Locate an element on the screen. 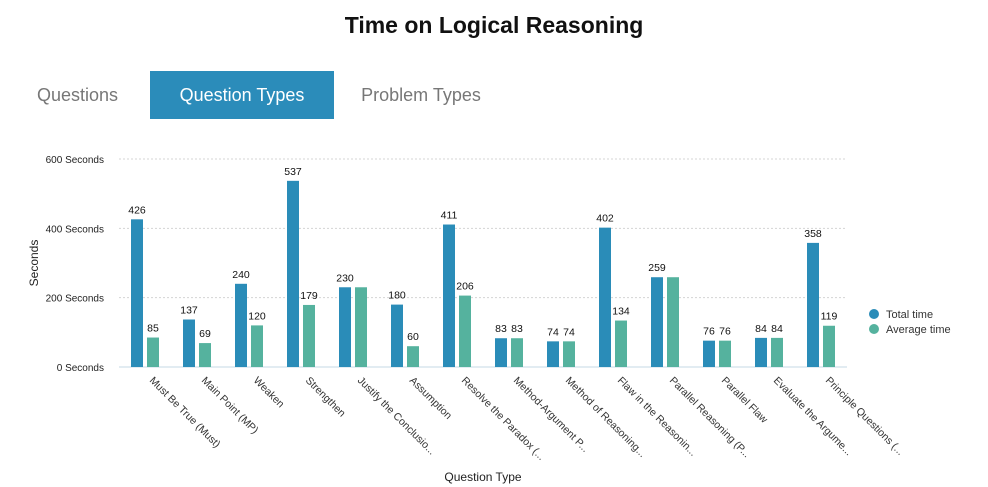  data-label: 119 is located at coordinates (829, 317).